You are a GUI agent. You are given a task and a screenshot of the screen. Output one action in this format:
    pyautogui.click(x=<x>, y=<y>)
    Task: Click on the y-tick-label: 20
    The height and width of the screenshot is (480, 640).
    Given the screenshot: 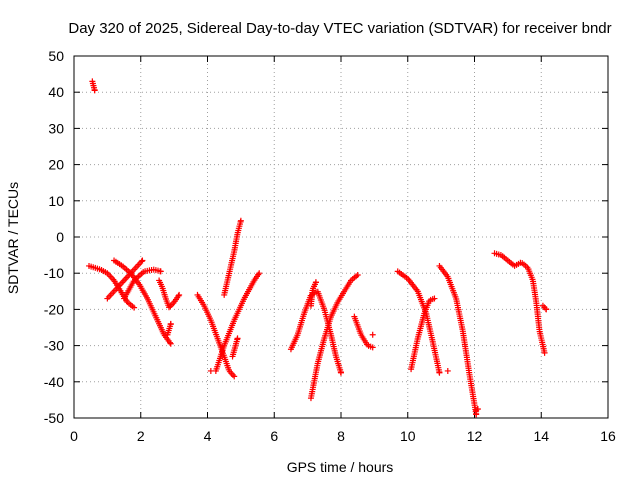 What is the action you would take?
    pyautogui.click(x=56, y=165)
    